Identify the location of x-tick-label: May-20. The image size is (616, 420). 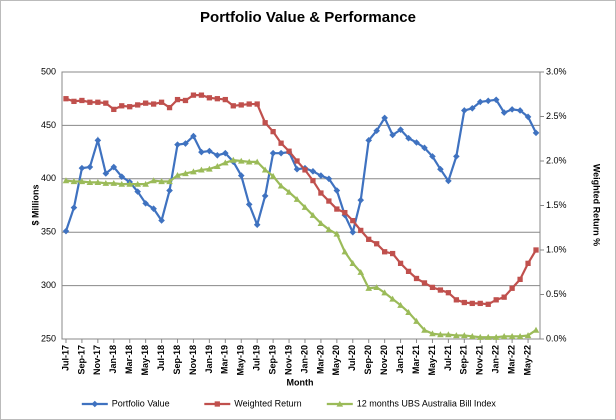
(336, 360).